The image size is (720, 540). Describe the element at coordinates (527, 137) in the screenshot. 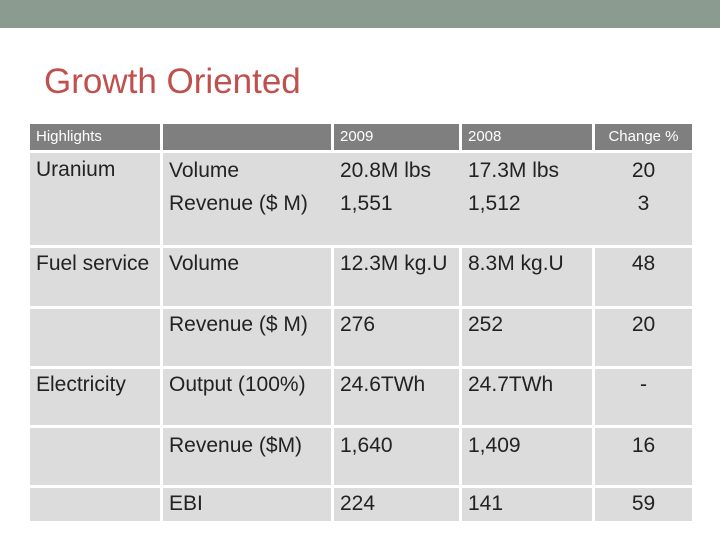

I see `header-2008: 2008` at that location.